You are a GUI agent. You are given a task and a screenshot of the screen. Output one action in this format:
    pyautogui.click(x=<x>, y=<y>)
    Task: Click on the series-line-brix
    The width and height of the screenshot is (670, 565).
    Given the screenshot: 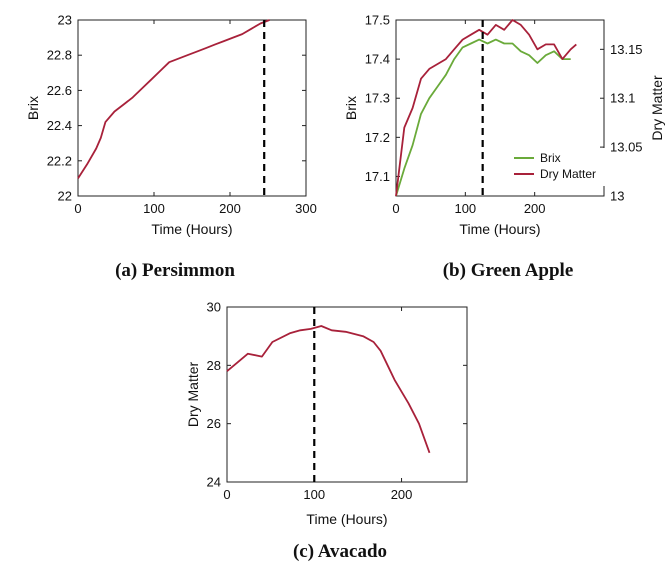 What is the action you would take?
    pyautogui.click(x=483, y=117)
    